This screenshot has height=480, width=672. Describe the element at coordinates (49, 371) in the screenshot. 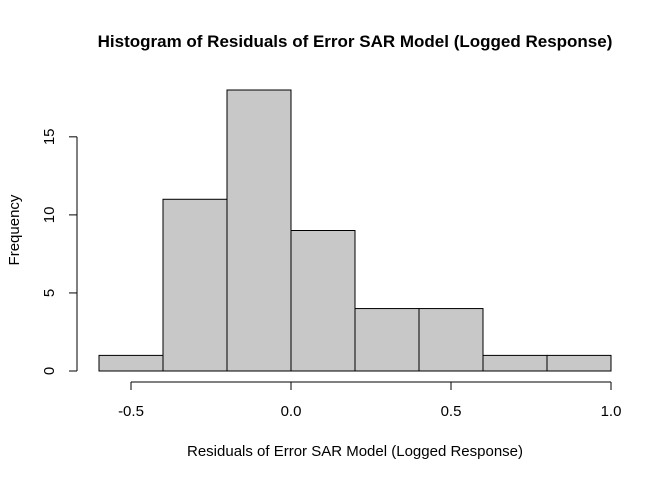

I see `y-tick-label-0: 0` at that location.